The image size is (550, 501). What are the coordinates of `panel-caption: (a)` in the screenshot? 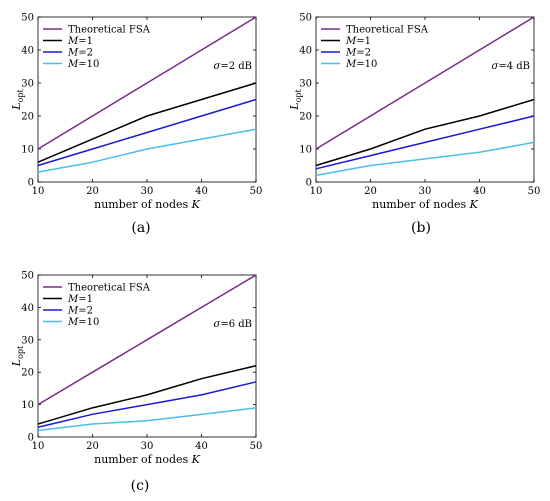 It's located at (140, 228).